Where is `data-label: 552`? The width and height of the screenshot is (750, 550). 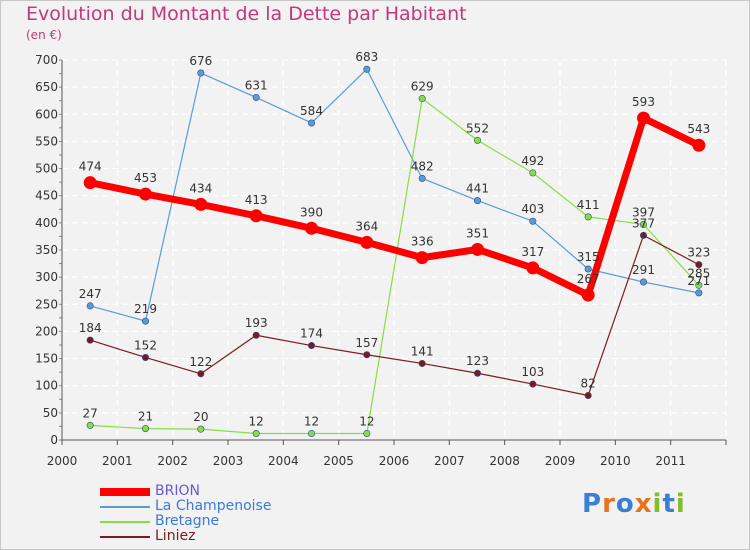
data-label: 552 is located at coordinates (477, 128).